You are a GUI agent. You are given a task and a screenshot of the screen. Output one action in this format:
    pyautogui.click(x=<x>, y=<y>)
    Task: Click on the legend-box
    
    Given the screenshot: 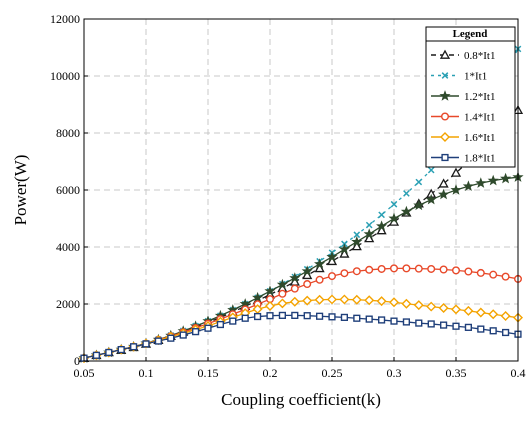 What is the action you would take?
    pyautogui.click(x=470, y=97)
    